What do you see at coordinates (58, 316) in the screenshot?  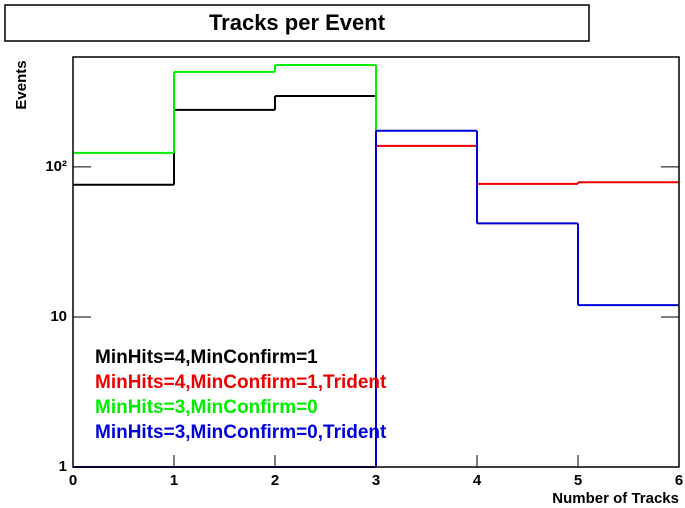 I see `y-tick-label: 10` at bounding box center [58, 316].